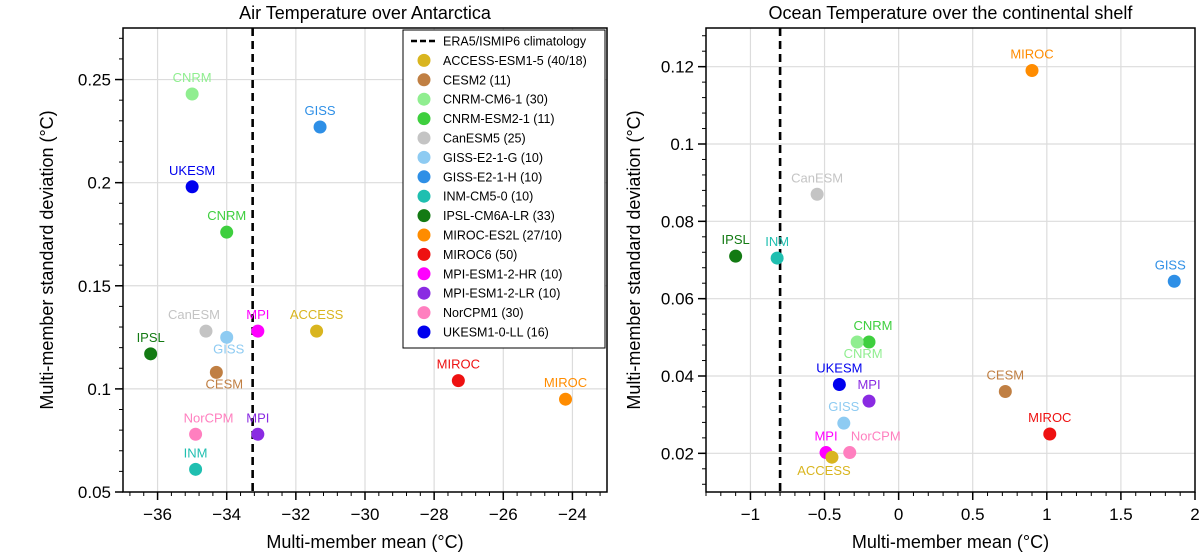  Describe the element at coordinates (1046, 514) in the screenshot. I see `x-tick-label: 1` at that location.